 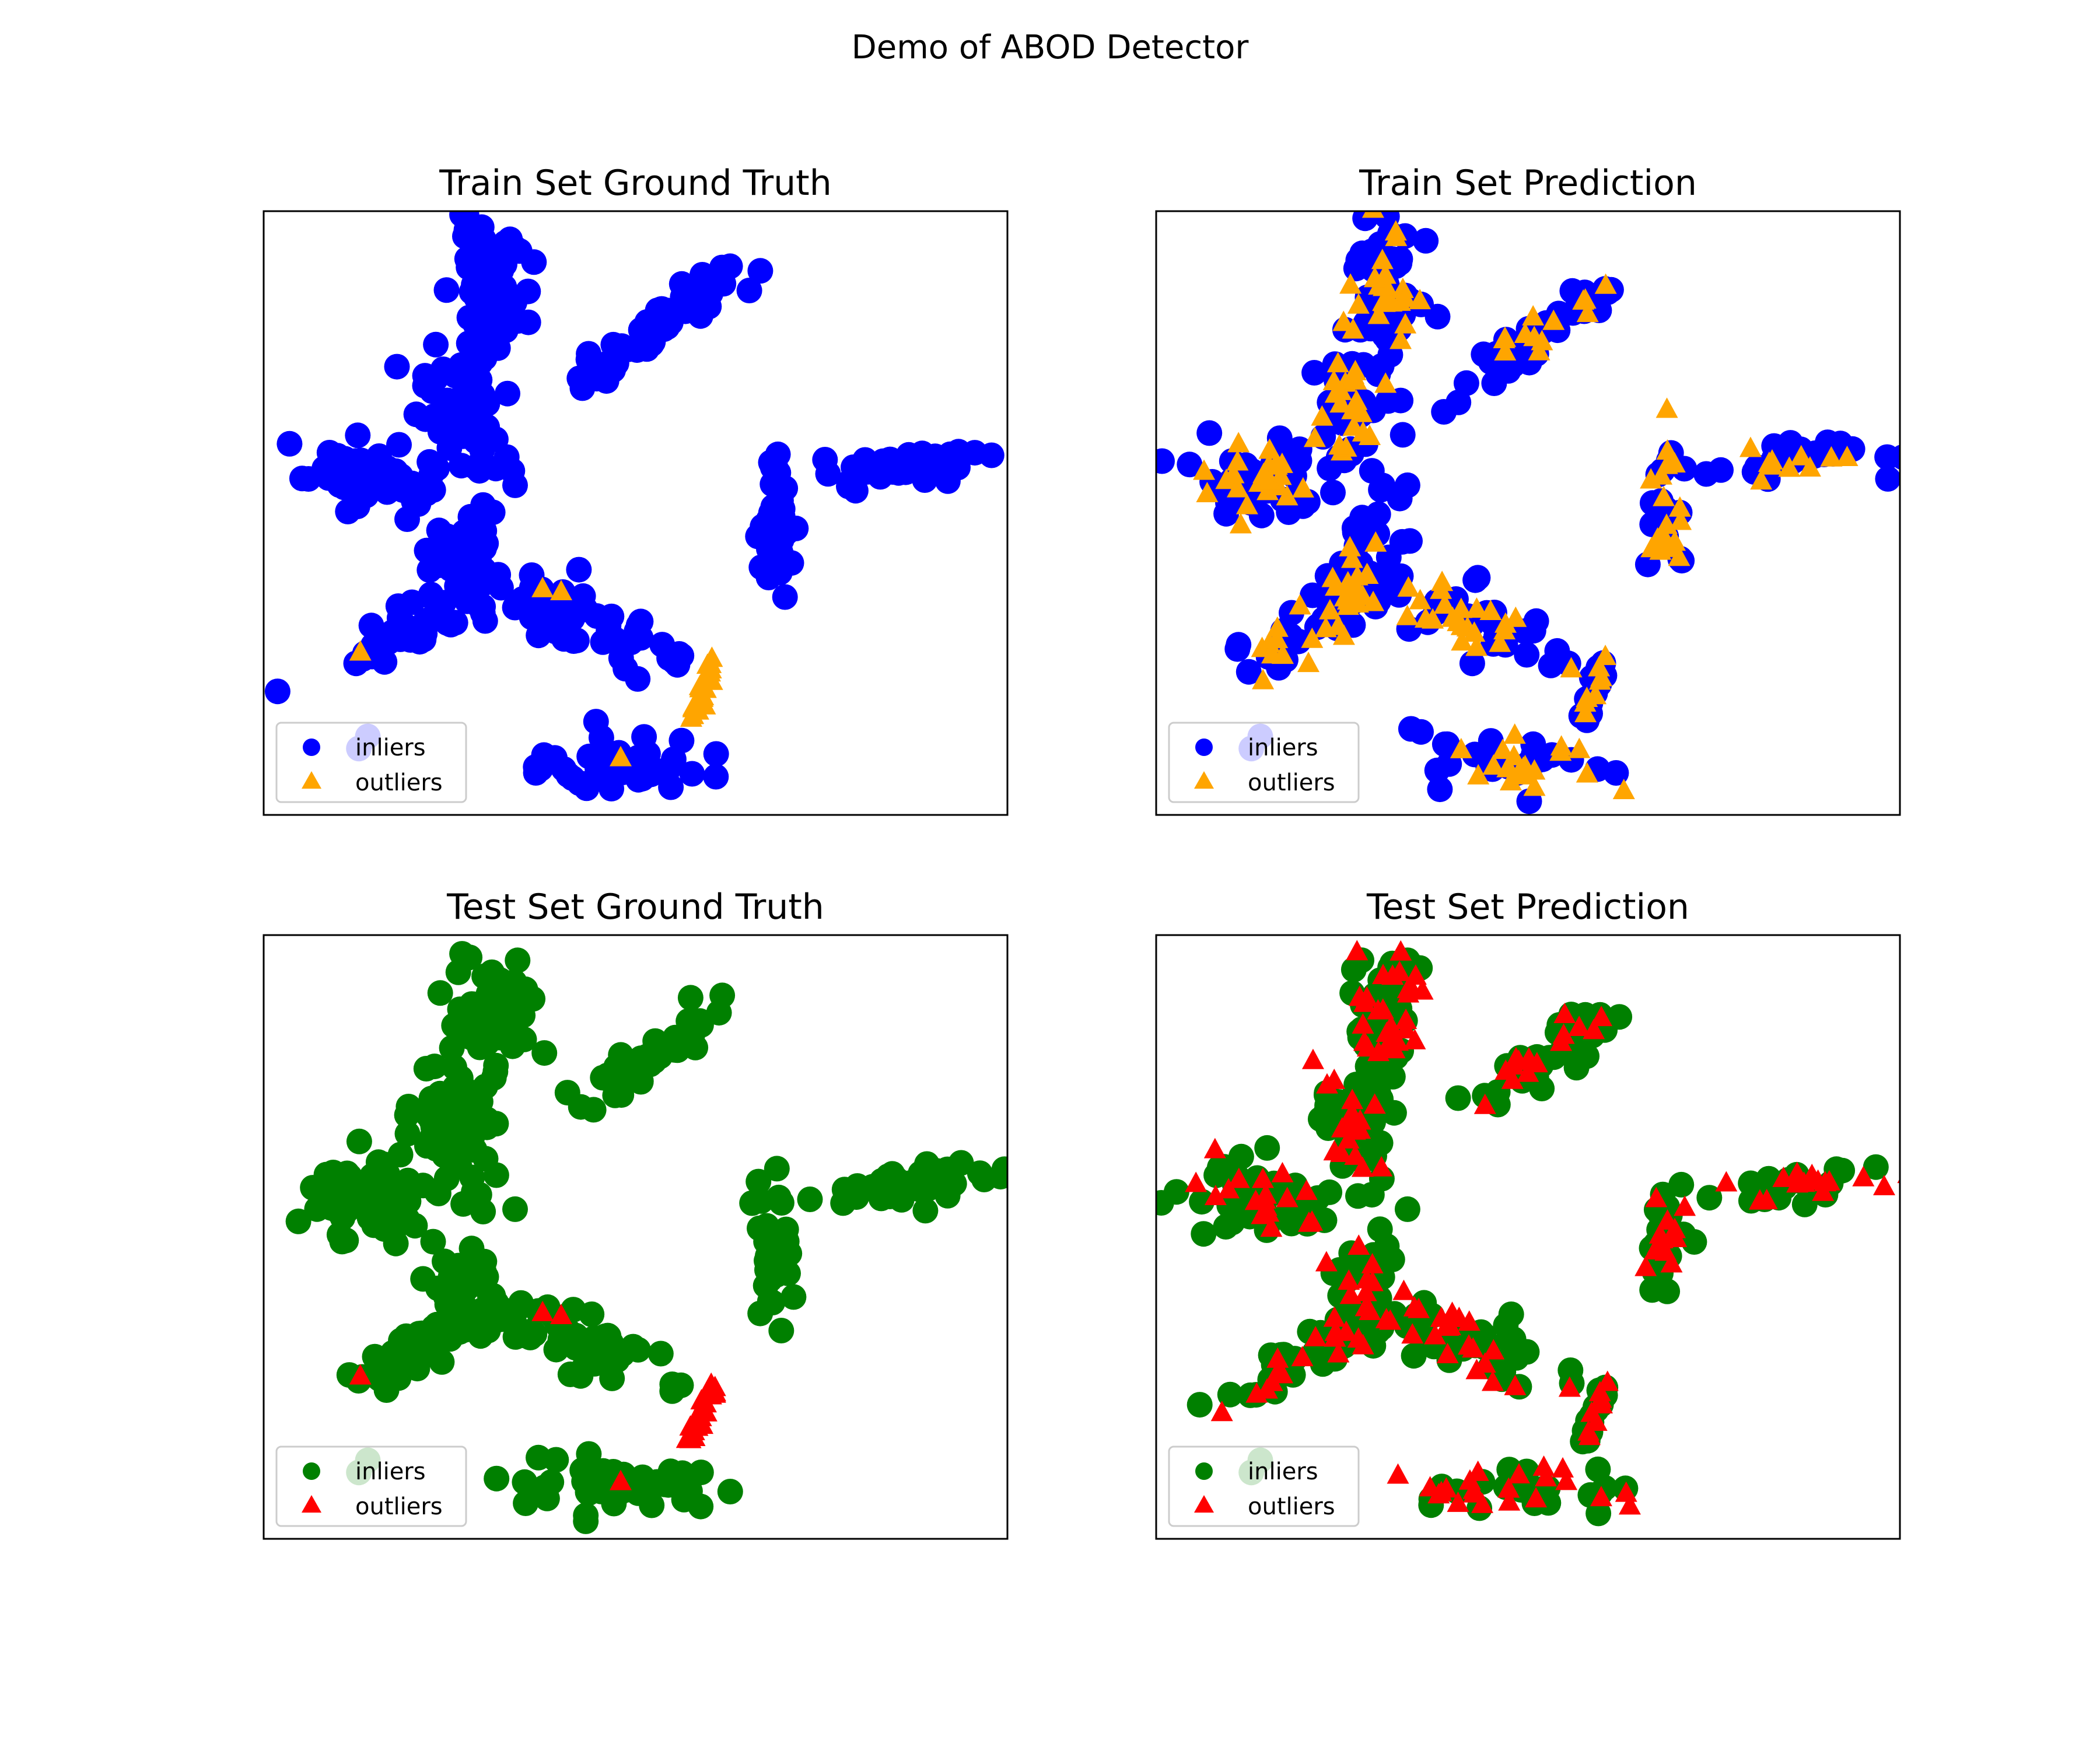 I want to click on series-outliers, so click(x=537, y=1395).